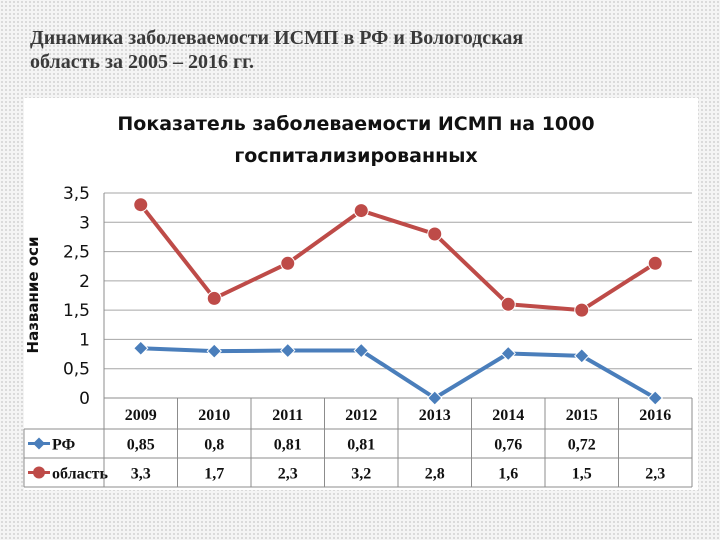  Describe the element at coordinates (361, 415) in the screenshot. I see `x-tick-label: 2012` at that location.